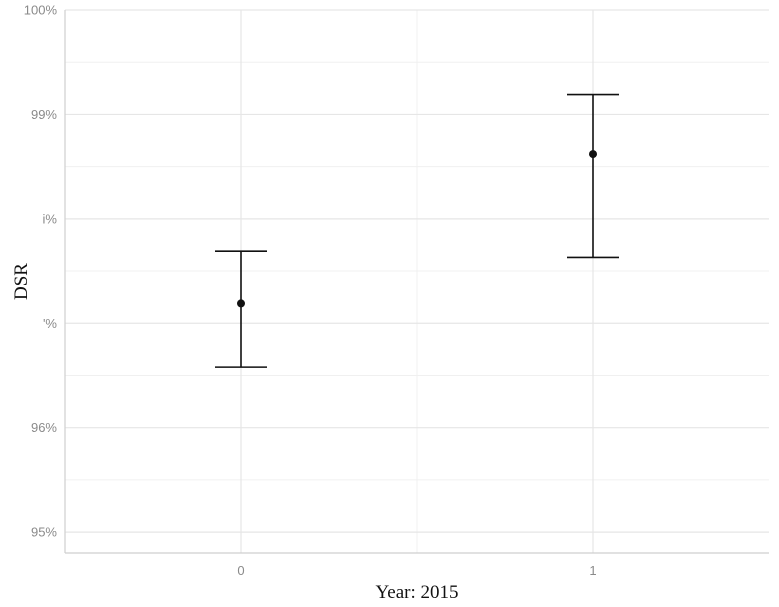 The height and width of the screenshot is (607, 779). Describe the element at coordinates (44, 532) in the screenshot. I see `y-tick-label: 95%` at that location.